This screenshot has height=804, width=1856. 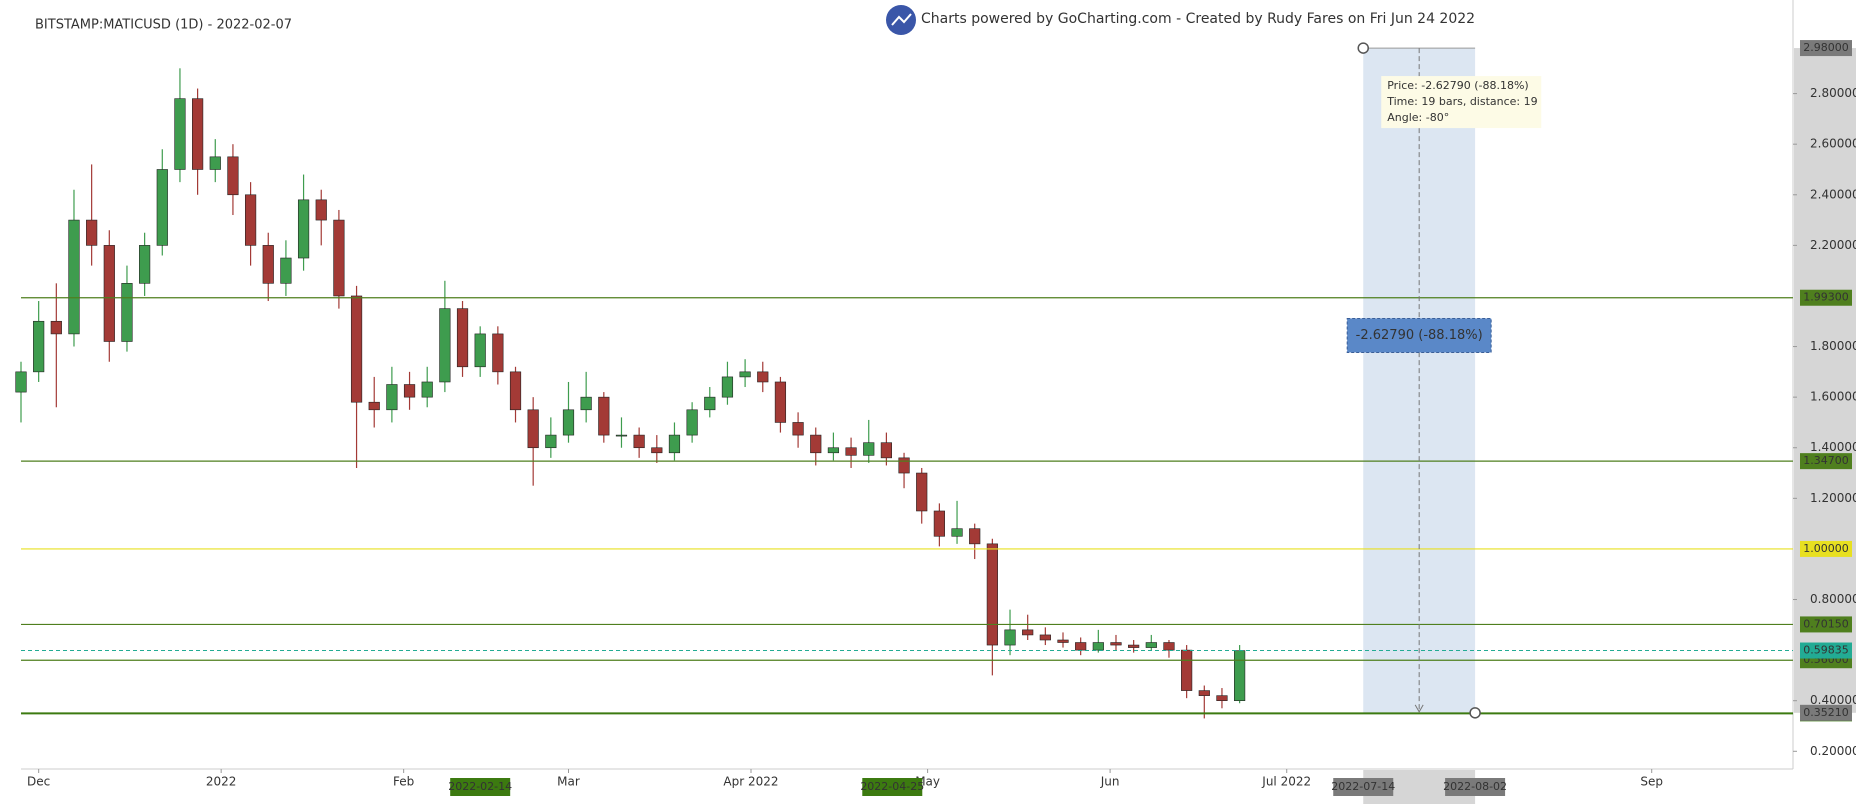 I want to click on x-tick-label: Mar, so click(x=568, y=782).